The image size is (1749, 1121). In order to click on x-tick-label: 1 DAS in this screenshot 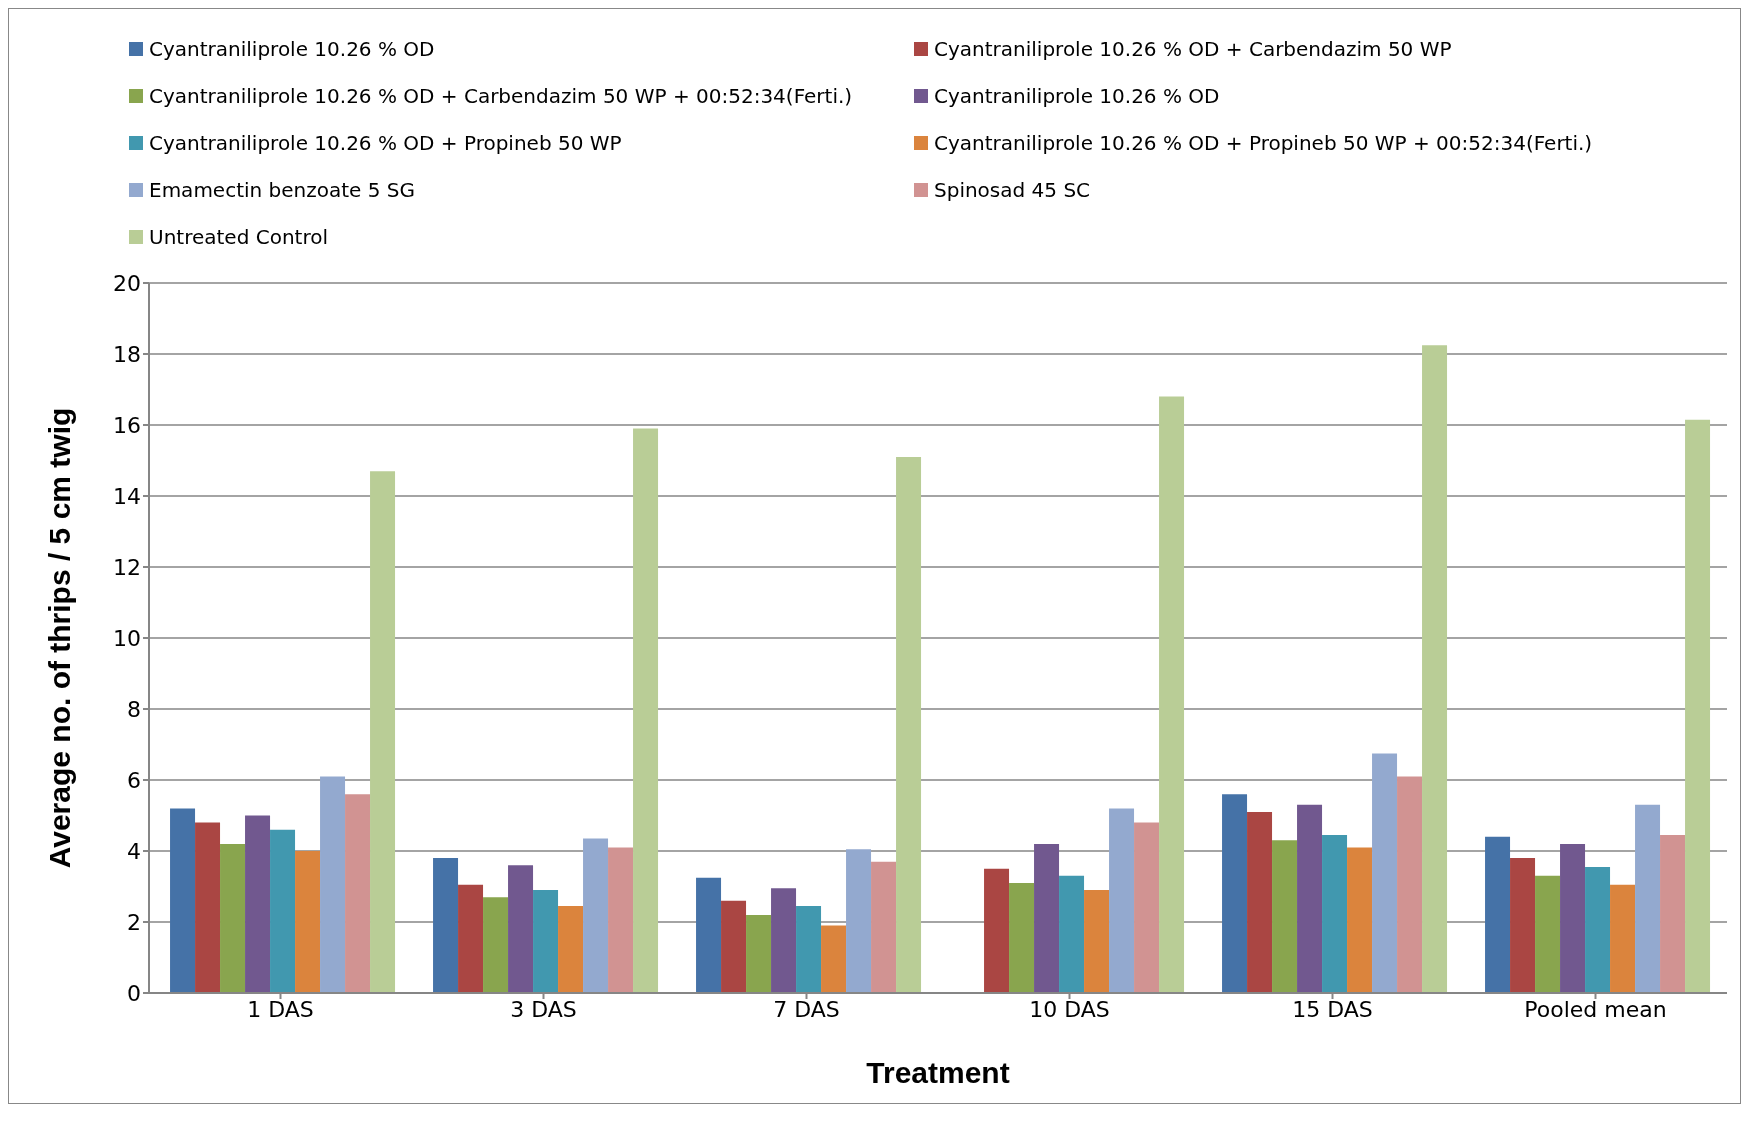, I will do `click(280, 1009)`.